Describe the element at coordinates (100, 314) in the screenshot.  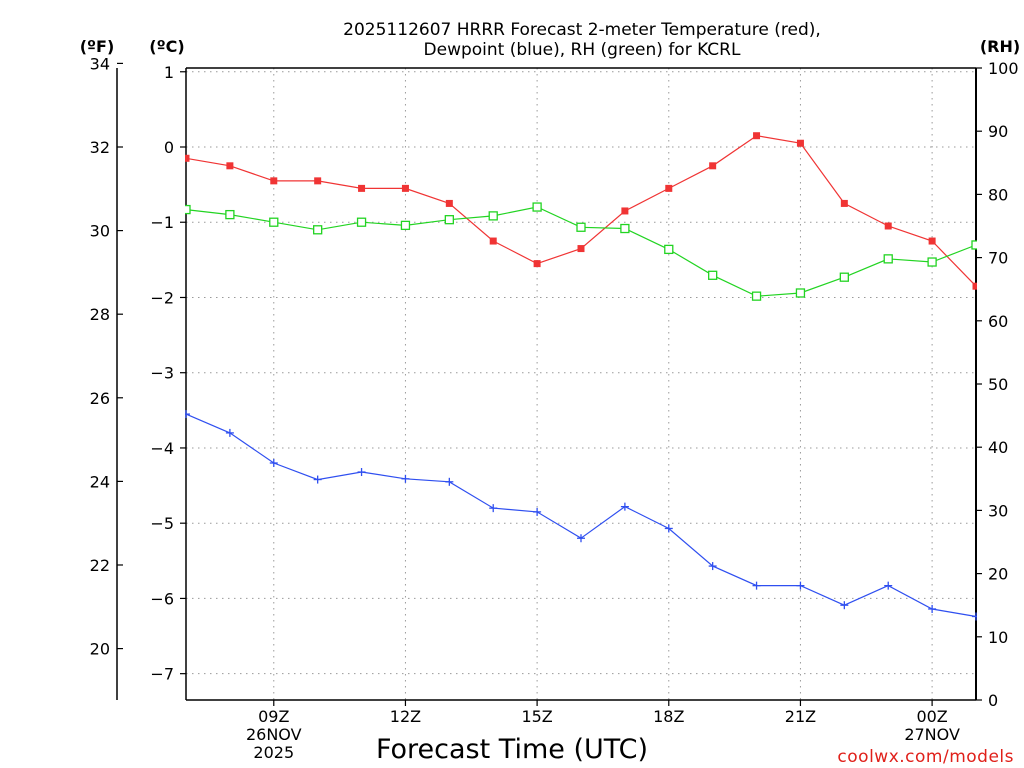
I see `fahrenheit-tick-label: 28` at that location.